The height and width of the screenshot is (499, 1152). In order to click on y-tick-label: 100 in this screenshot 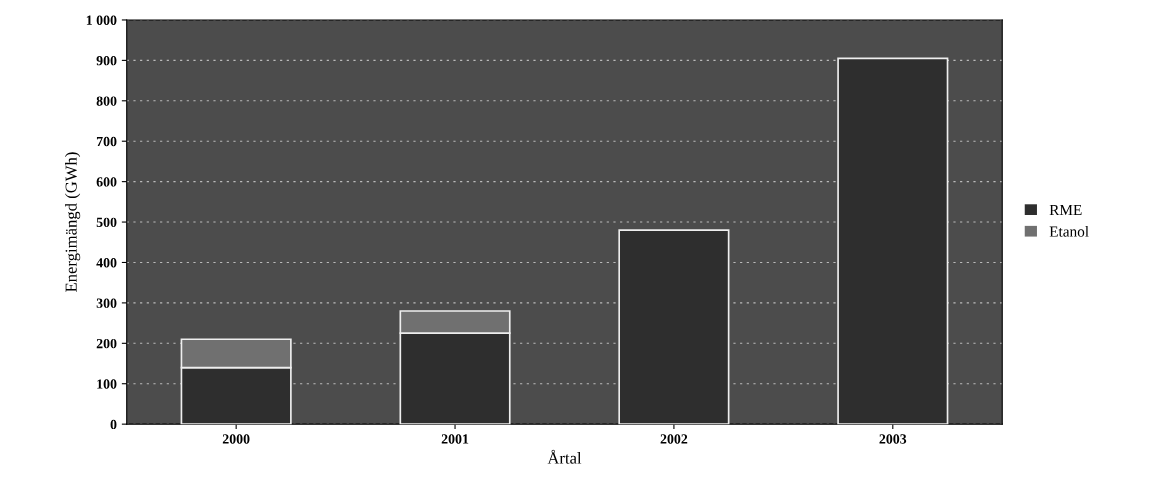, I will do `click(107, 384)`.